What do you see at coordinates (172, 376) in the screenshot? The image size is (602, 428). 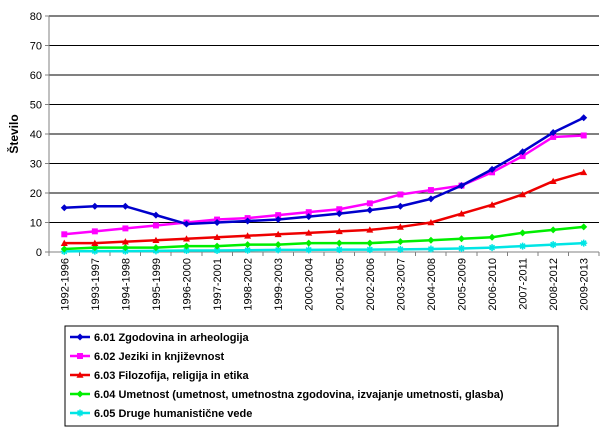 I see `legend-label: 6.03 Filozofija, religija in etika` at bounding box center [172, 376].